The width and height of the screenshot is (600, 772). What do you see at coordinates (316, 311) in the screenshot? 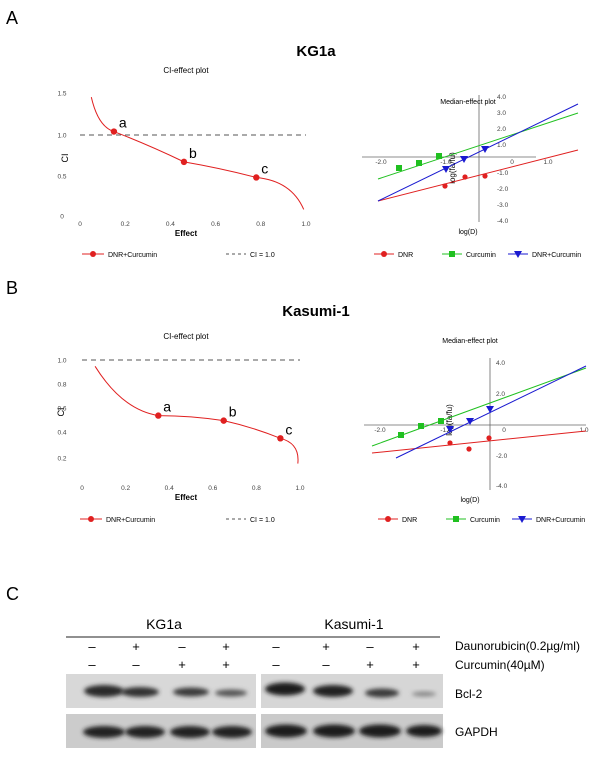
I see `kasumi-title: Kasumi-1` at bounding box center [316, 311].